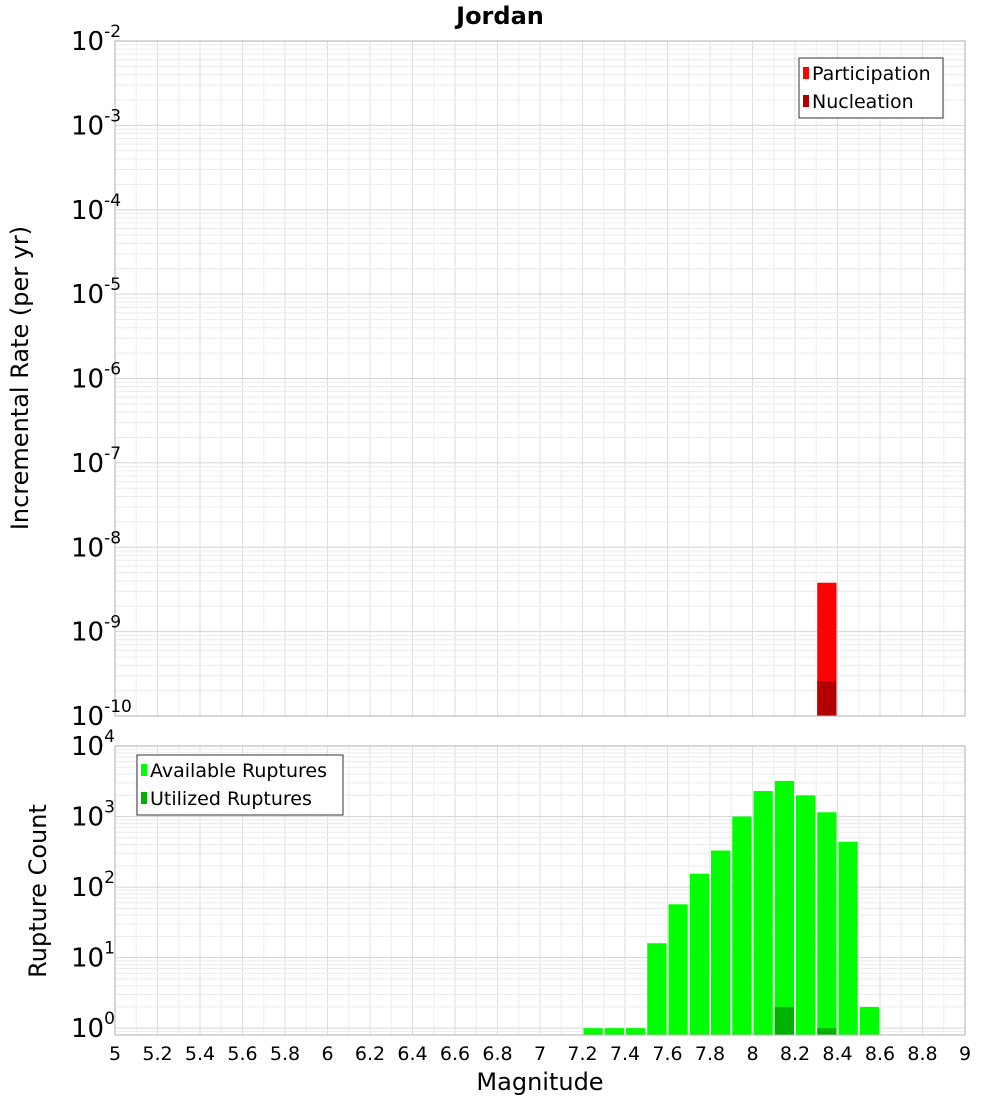 The width and height of the screenshot is (1000, 1104). Describe the element at coordinates (285, 1054) in the screenshot. I see `x-tick-label: 5.8` at that location.